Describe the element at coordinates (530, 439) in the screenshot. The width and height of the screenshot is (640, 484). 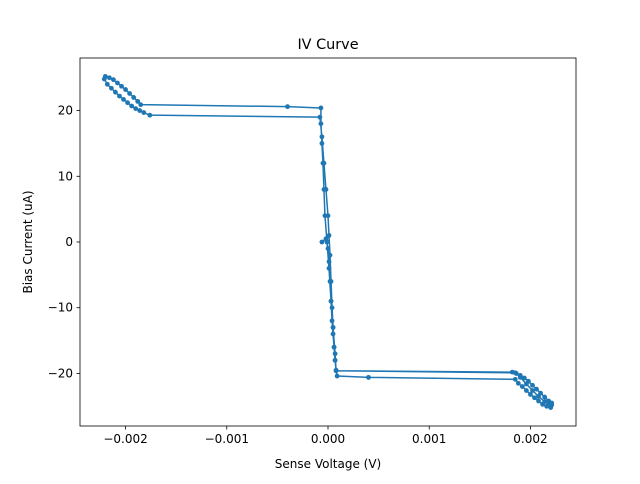
I see `x-tick-label: 0.002` at that location.